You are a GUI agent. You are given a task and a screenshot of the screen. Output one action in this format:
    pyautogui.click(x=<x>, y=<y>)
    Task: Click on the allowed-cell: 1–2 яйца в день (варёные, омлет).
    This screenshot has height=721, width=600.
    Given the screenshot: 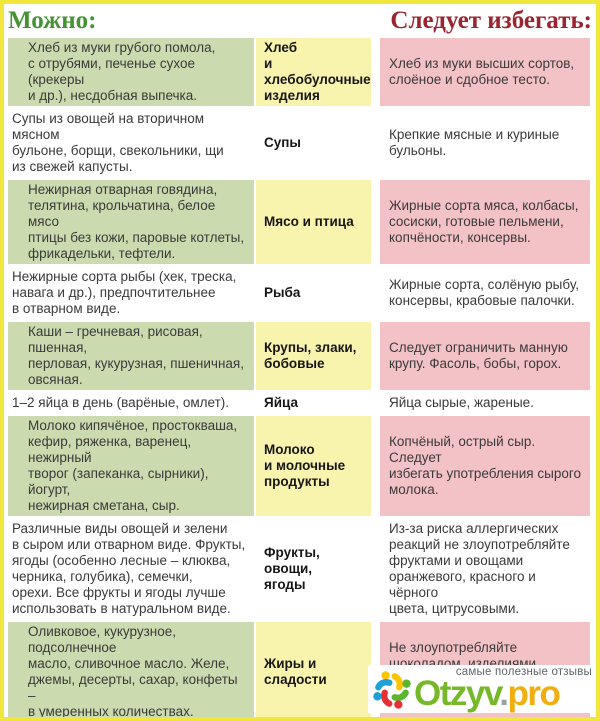 What is the action you would take?
    pyautogui.click(x=121, y=402)
    